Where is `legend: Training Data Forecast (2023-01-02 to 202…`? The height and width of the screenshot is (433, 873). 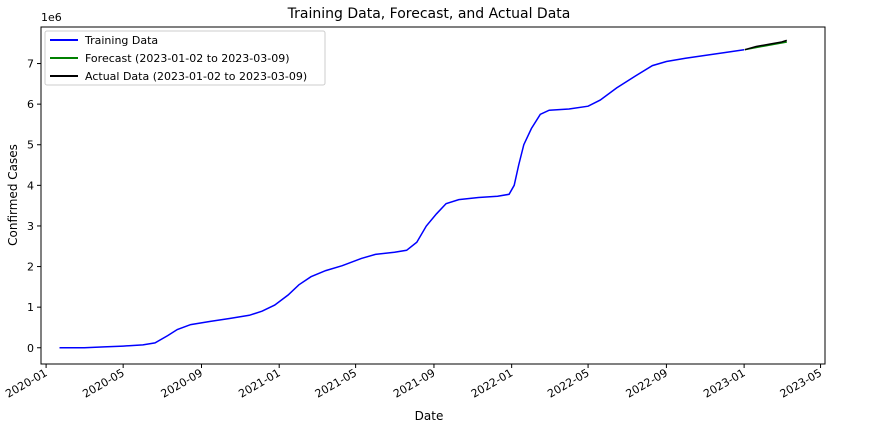
legend: Training Data Forecast (2023-01-02 to 202… is located at coordinates (185, 58).